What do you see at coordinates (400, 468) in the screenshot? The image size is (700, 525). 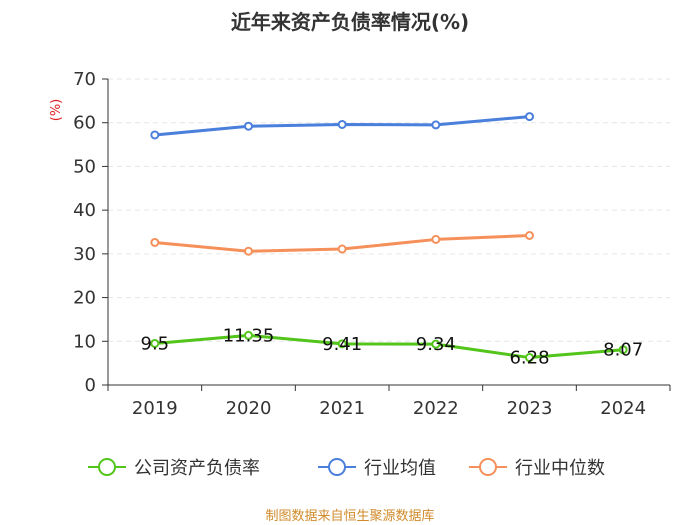 I see `legend-label: 行业均值` at bounding box center [400, 468].